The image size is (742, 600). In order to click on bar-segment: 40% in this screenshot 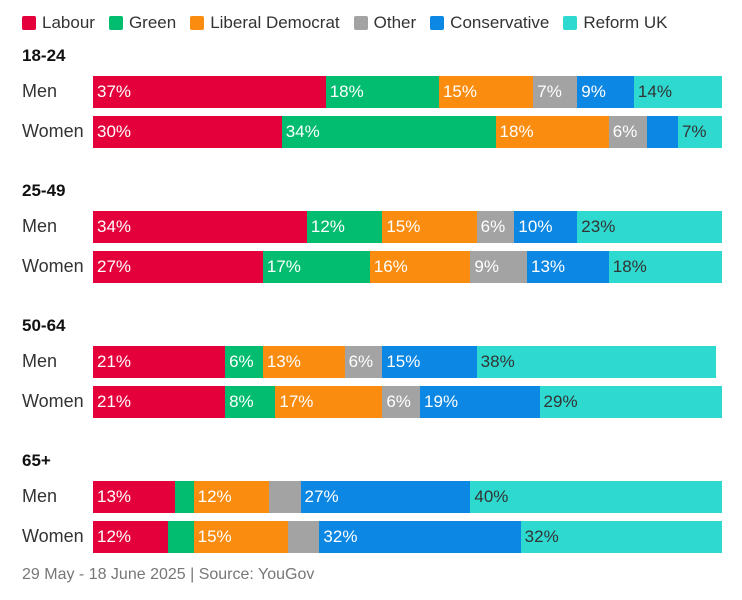, I will do `click(596, 497)`.